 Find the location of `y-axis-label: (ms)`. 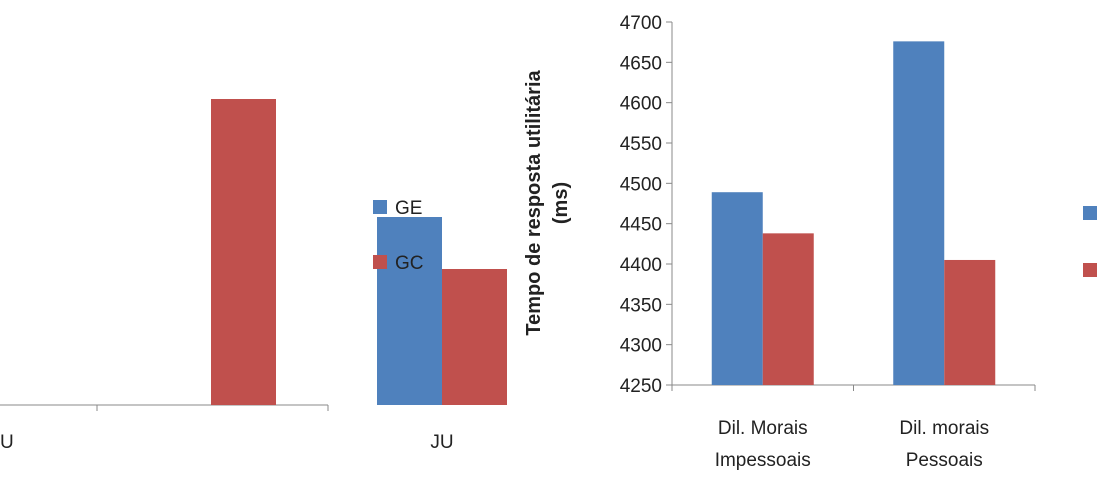

y-axis-label: (ms) is located at coordinates (561, 203).